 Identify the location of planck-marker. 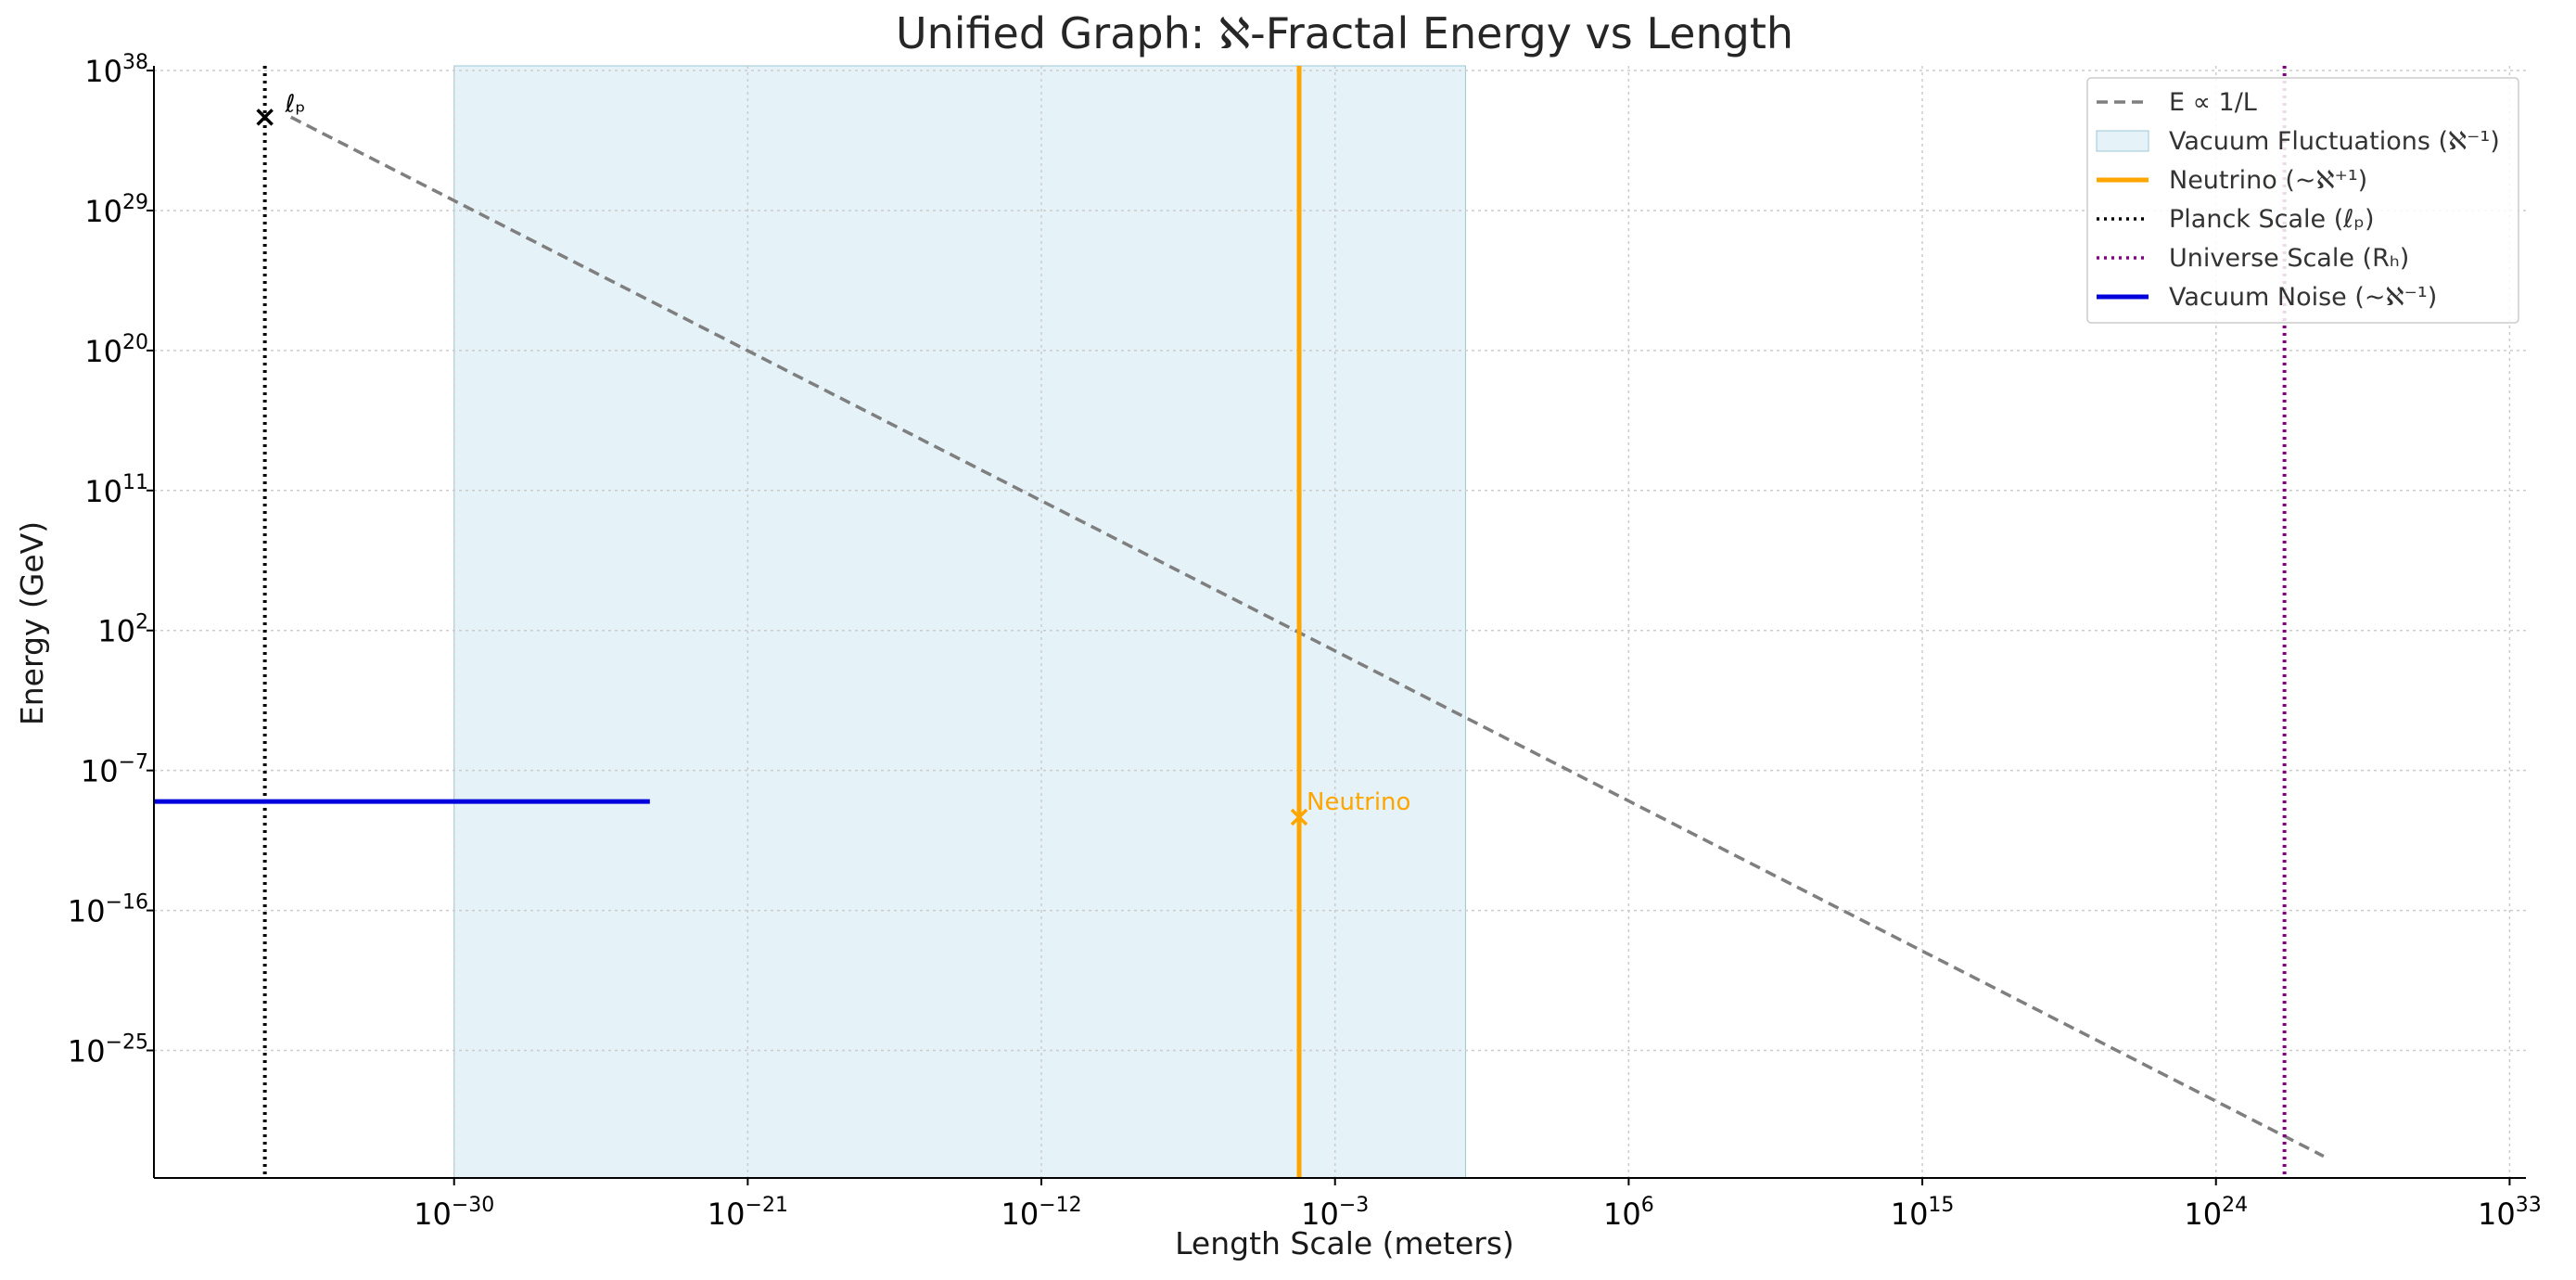
(265, 117).